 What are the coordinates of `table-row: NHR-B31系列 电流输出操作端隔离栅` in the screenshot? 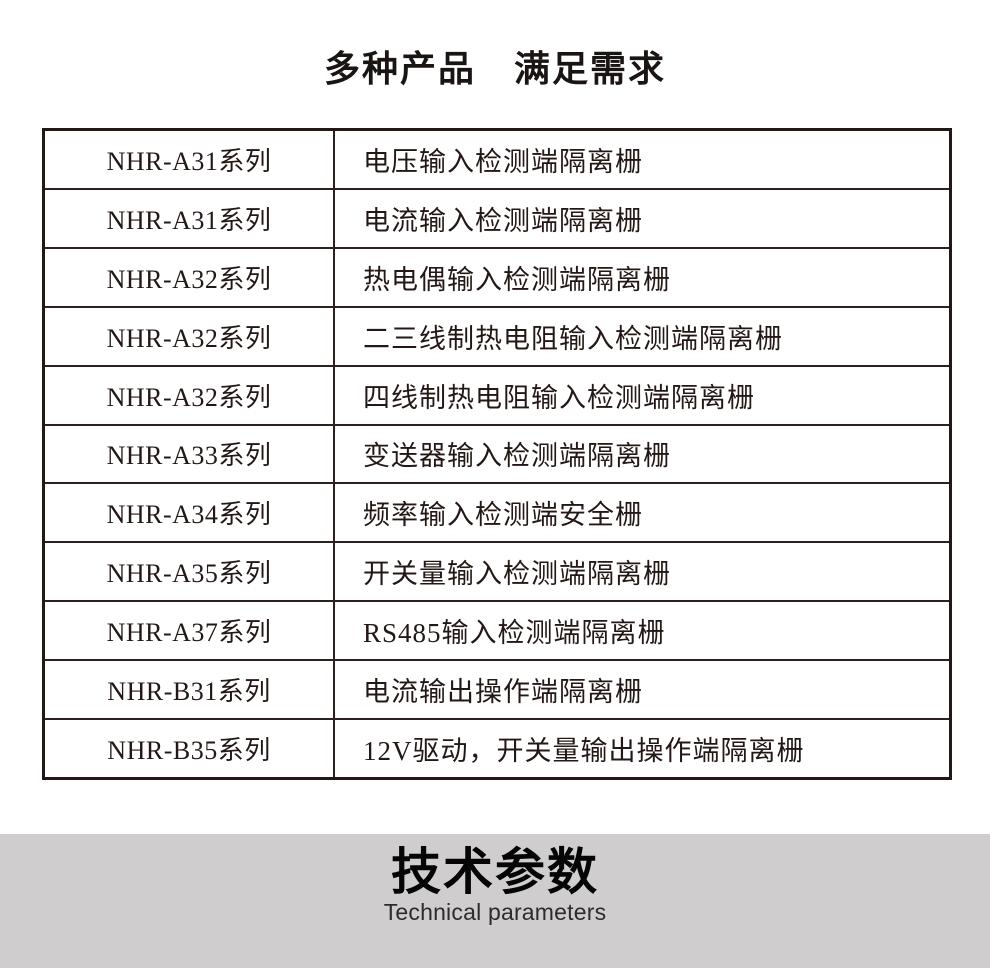 It's located at (497, 691).